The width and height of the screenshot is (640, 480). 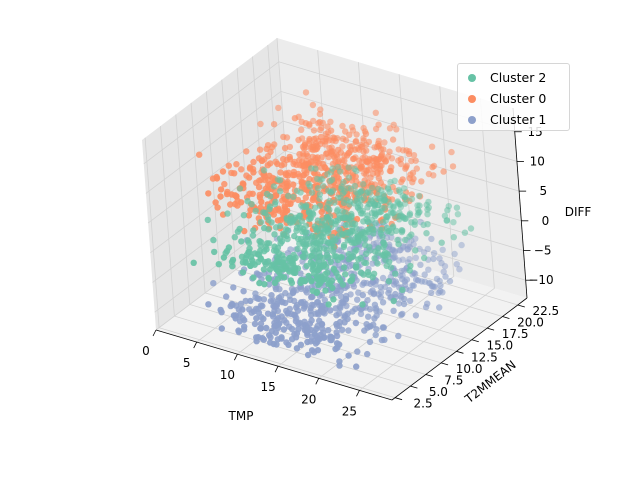 What do you see at coordinates (427, 244) in the screenshot?
I see `x-gridline` at bounding box center [427, 244].